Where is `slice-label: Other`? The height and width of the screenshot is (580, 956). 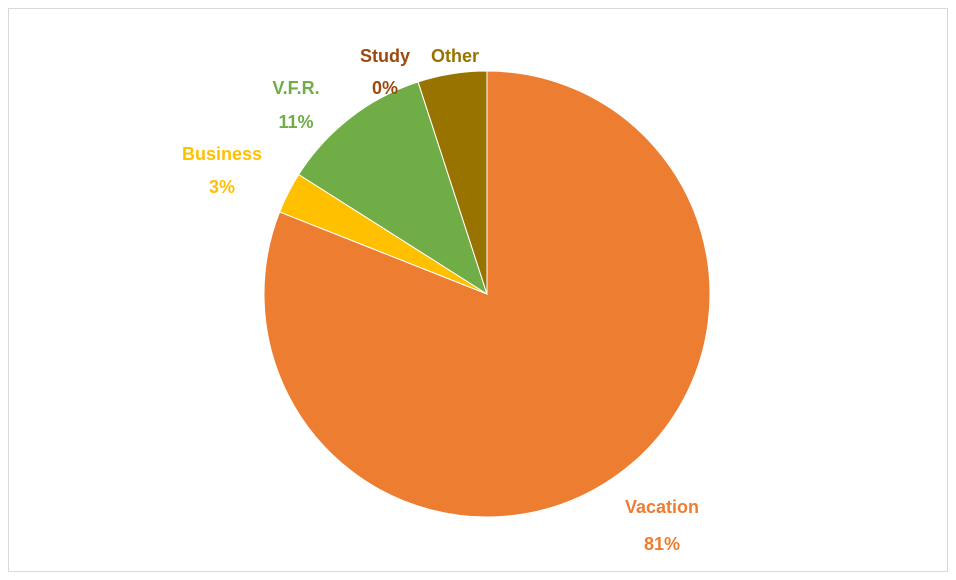
slice-label: Other is located at coordinates (455, 56).